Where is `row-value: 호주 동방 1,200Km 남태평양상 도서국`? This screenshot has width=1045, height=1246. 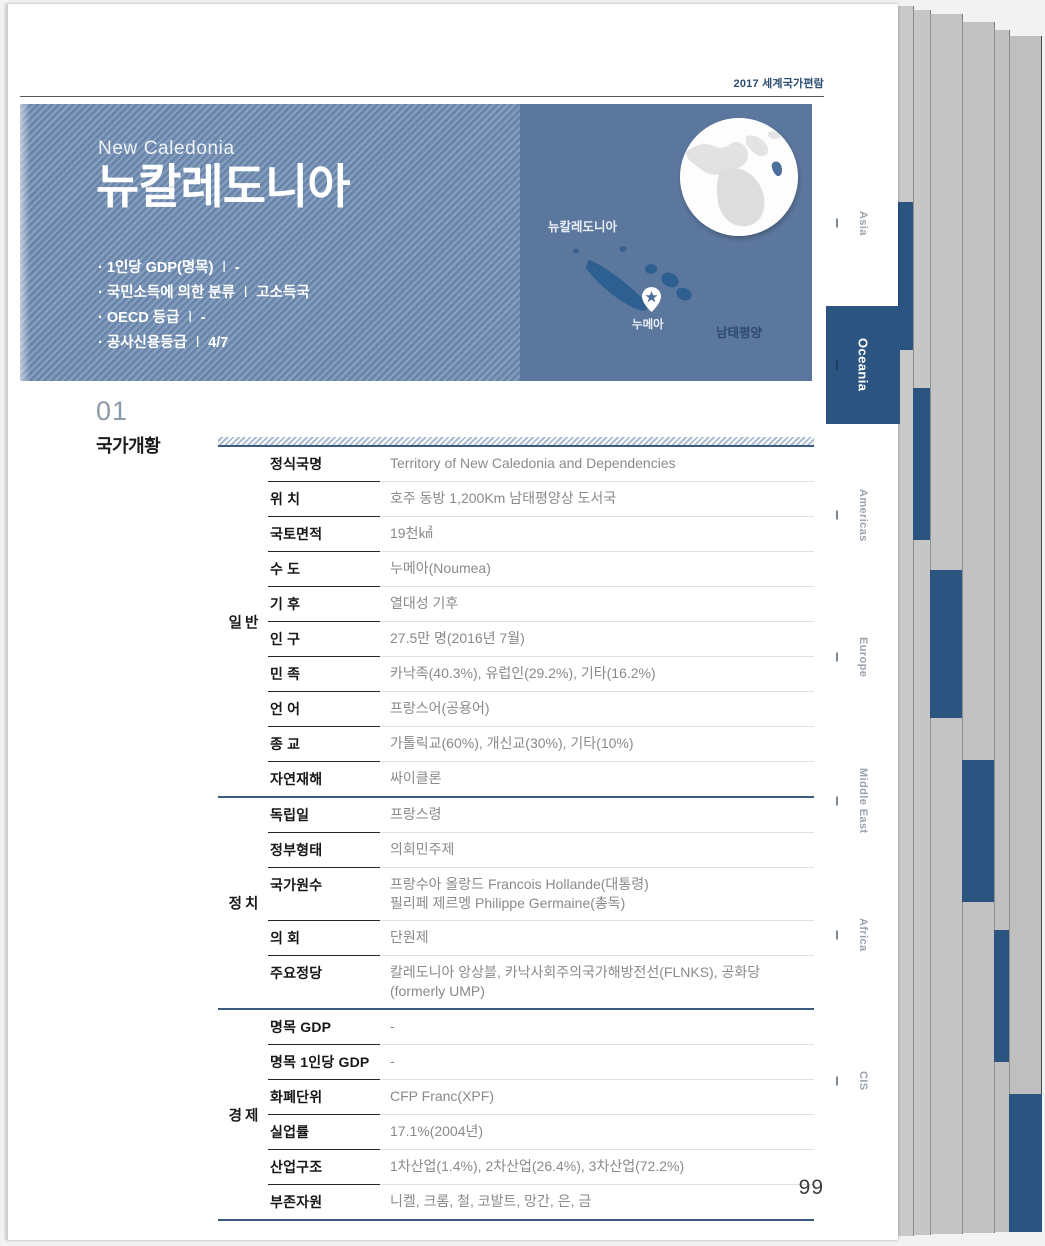 row-value: 호주 동방 1,200Km 남태평양상 도서국 is located at coordinates (597, 499).